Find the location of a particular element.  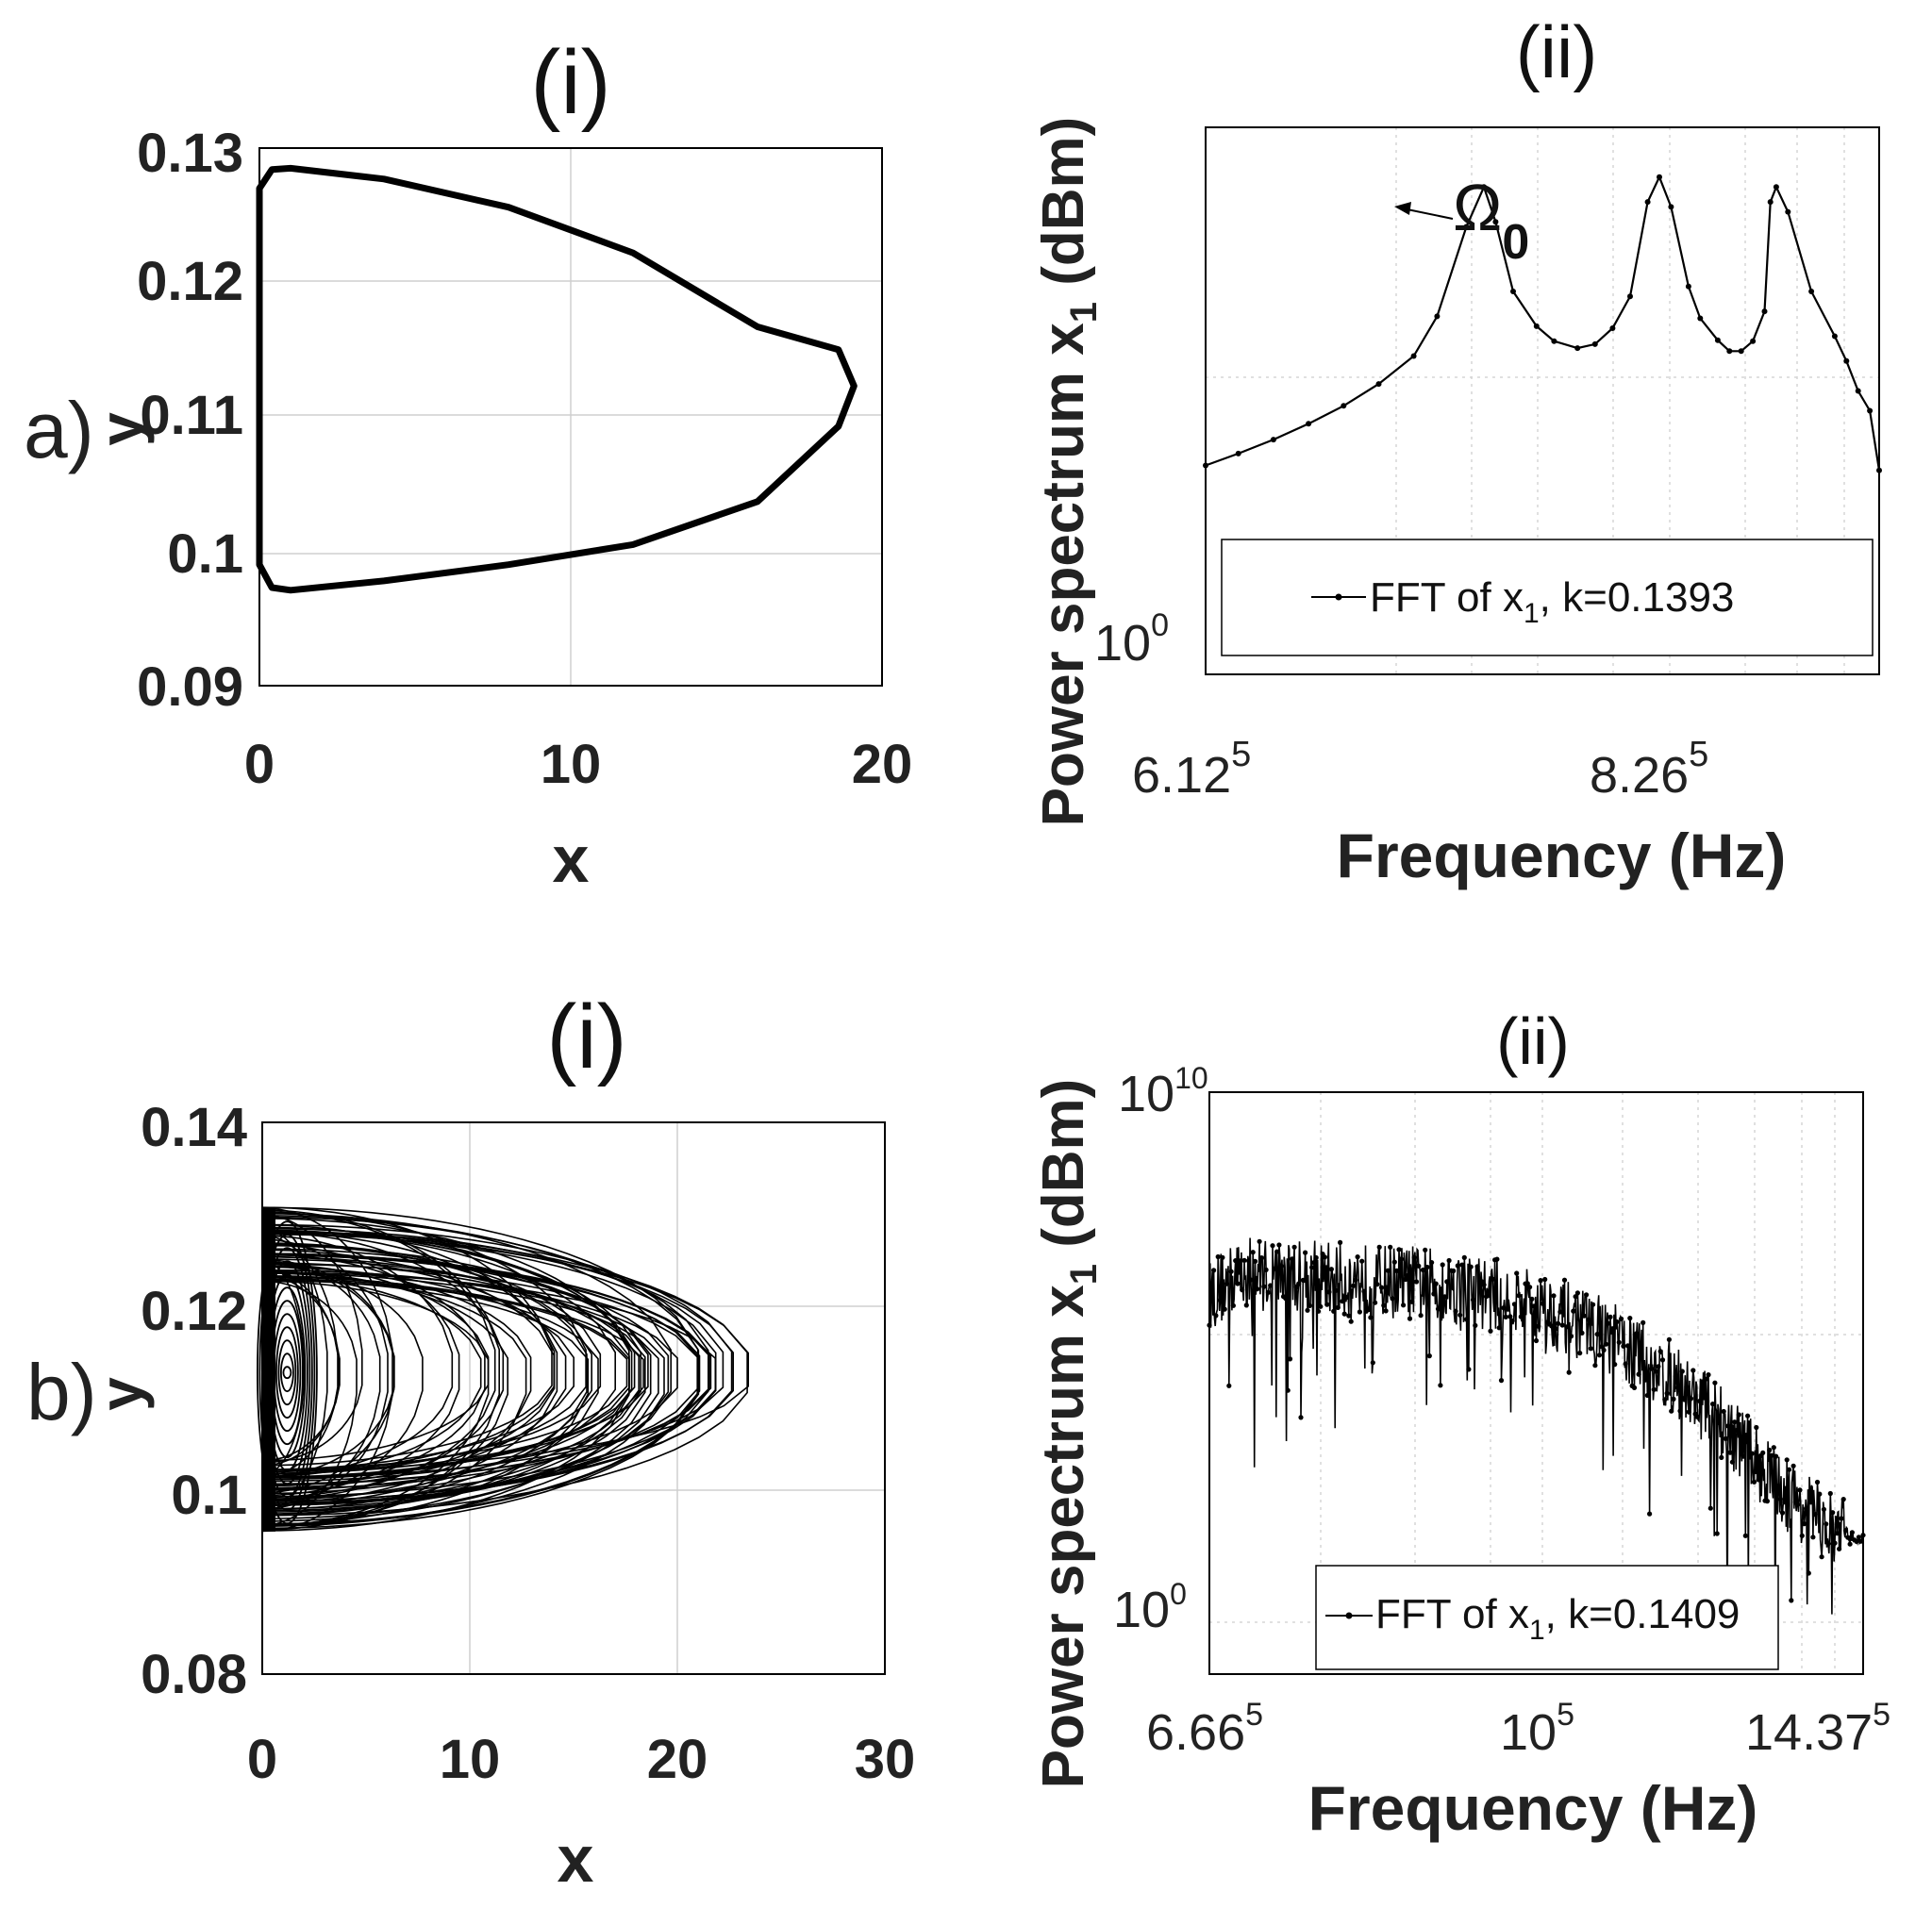

legend: FFT of x1, k=0.1409 is located at coordinates (1547, 1618).